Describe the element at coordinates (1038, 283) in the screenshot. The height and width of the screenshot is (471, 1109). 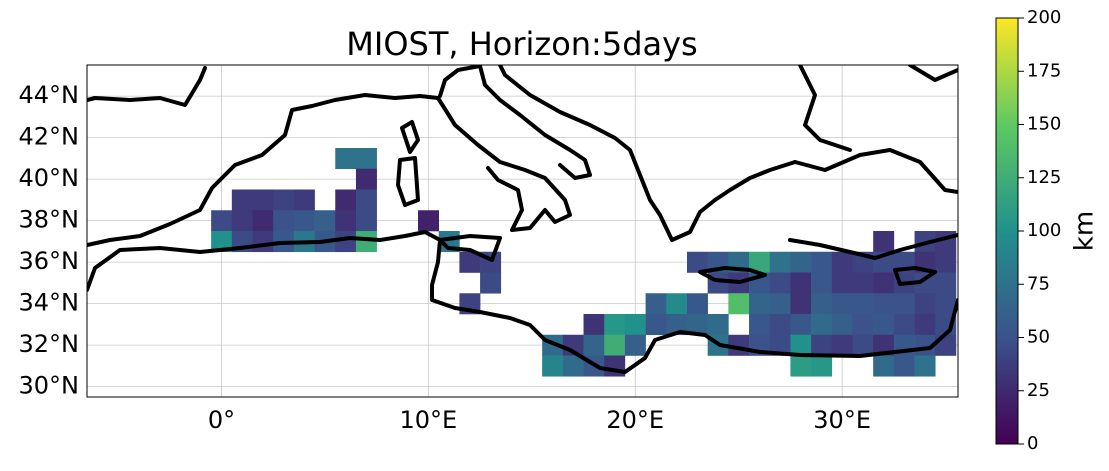
I see `colorbar-tick-label: 75` at that location.